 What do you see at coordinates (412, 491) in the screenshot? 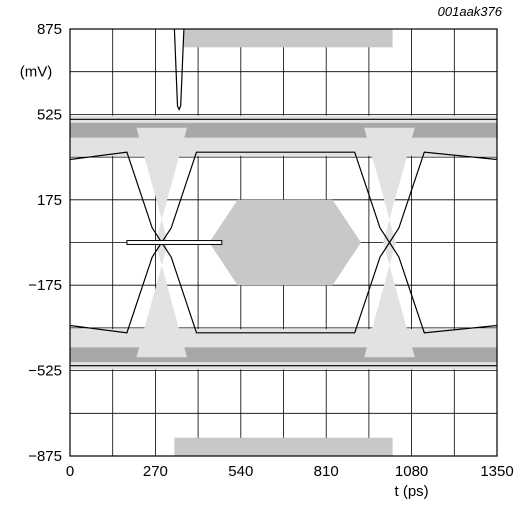
I see `x-axis-label: t (ps)` at bounding box center [412, 491].